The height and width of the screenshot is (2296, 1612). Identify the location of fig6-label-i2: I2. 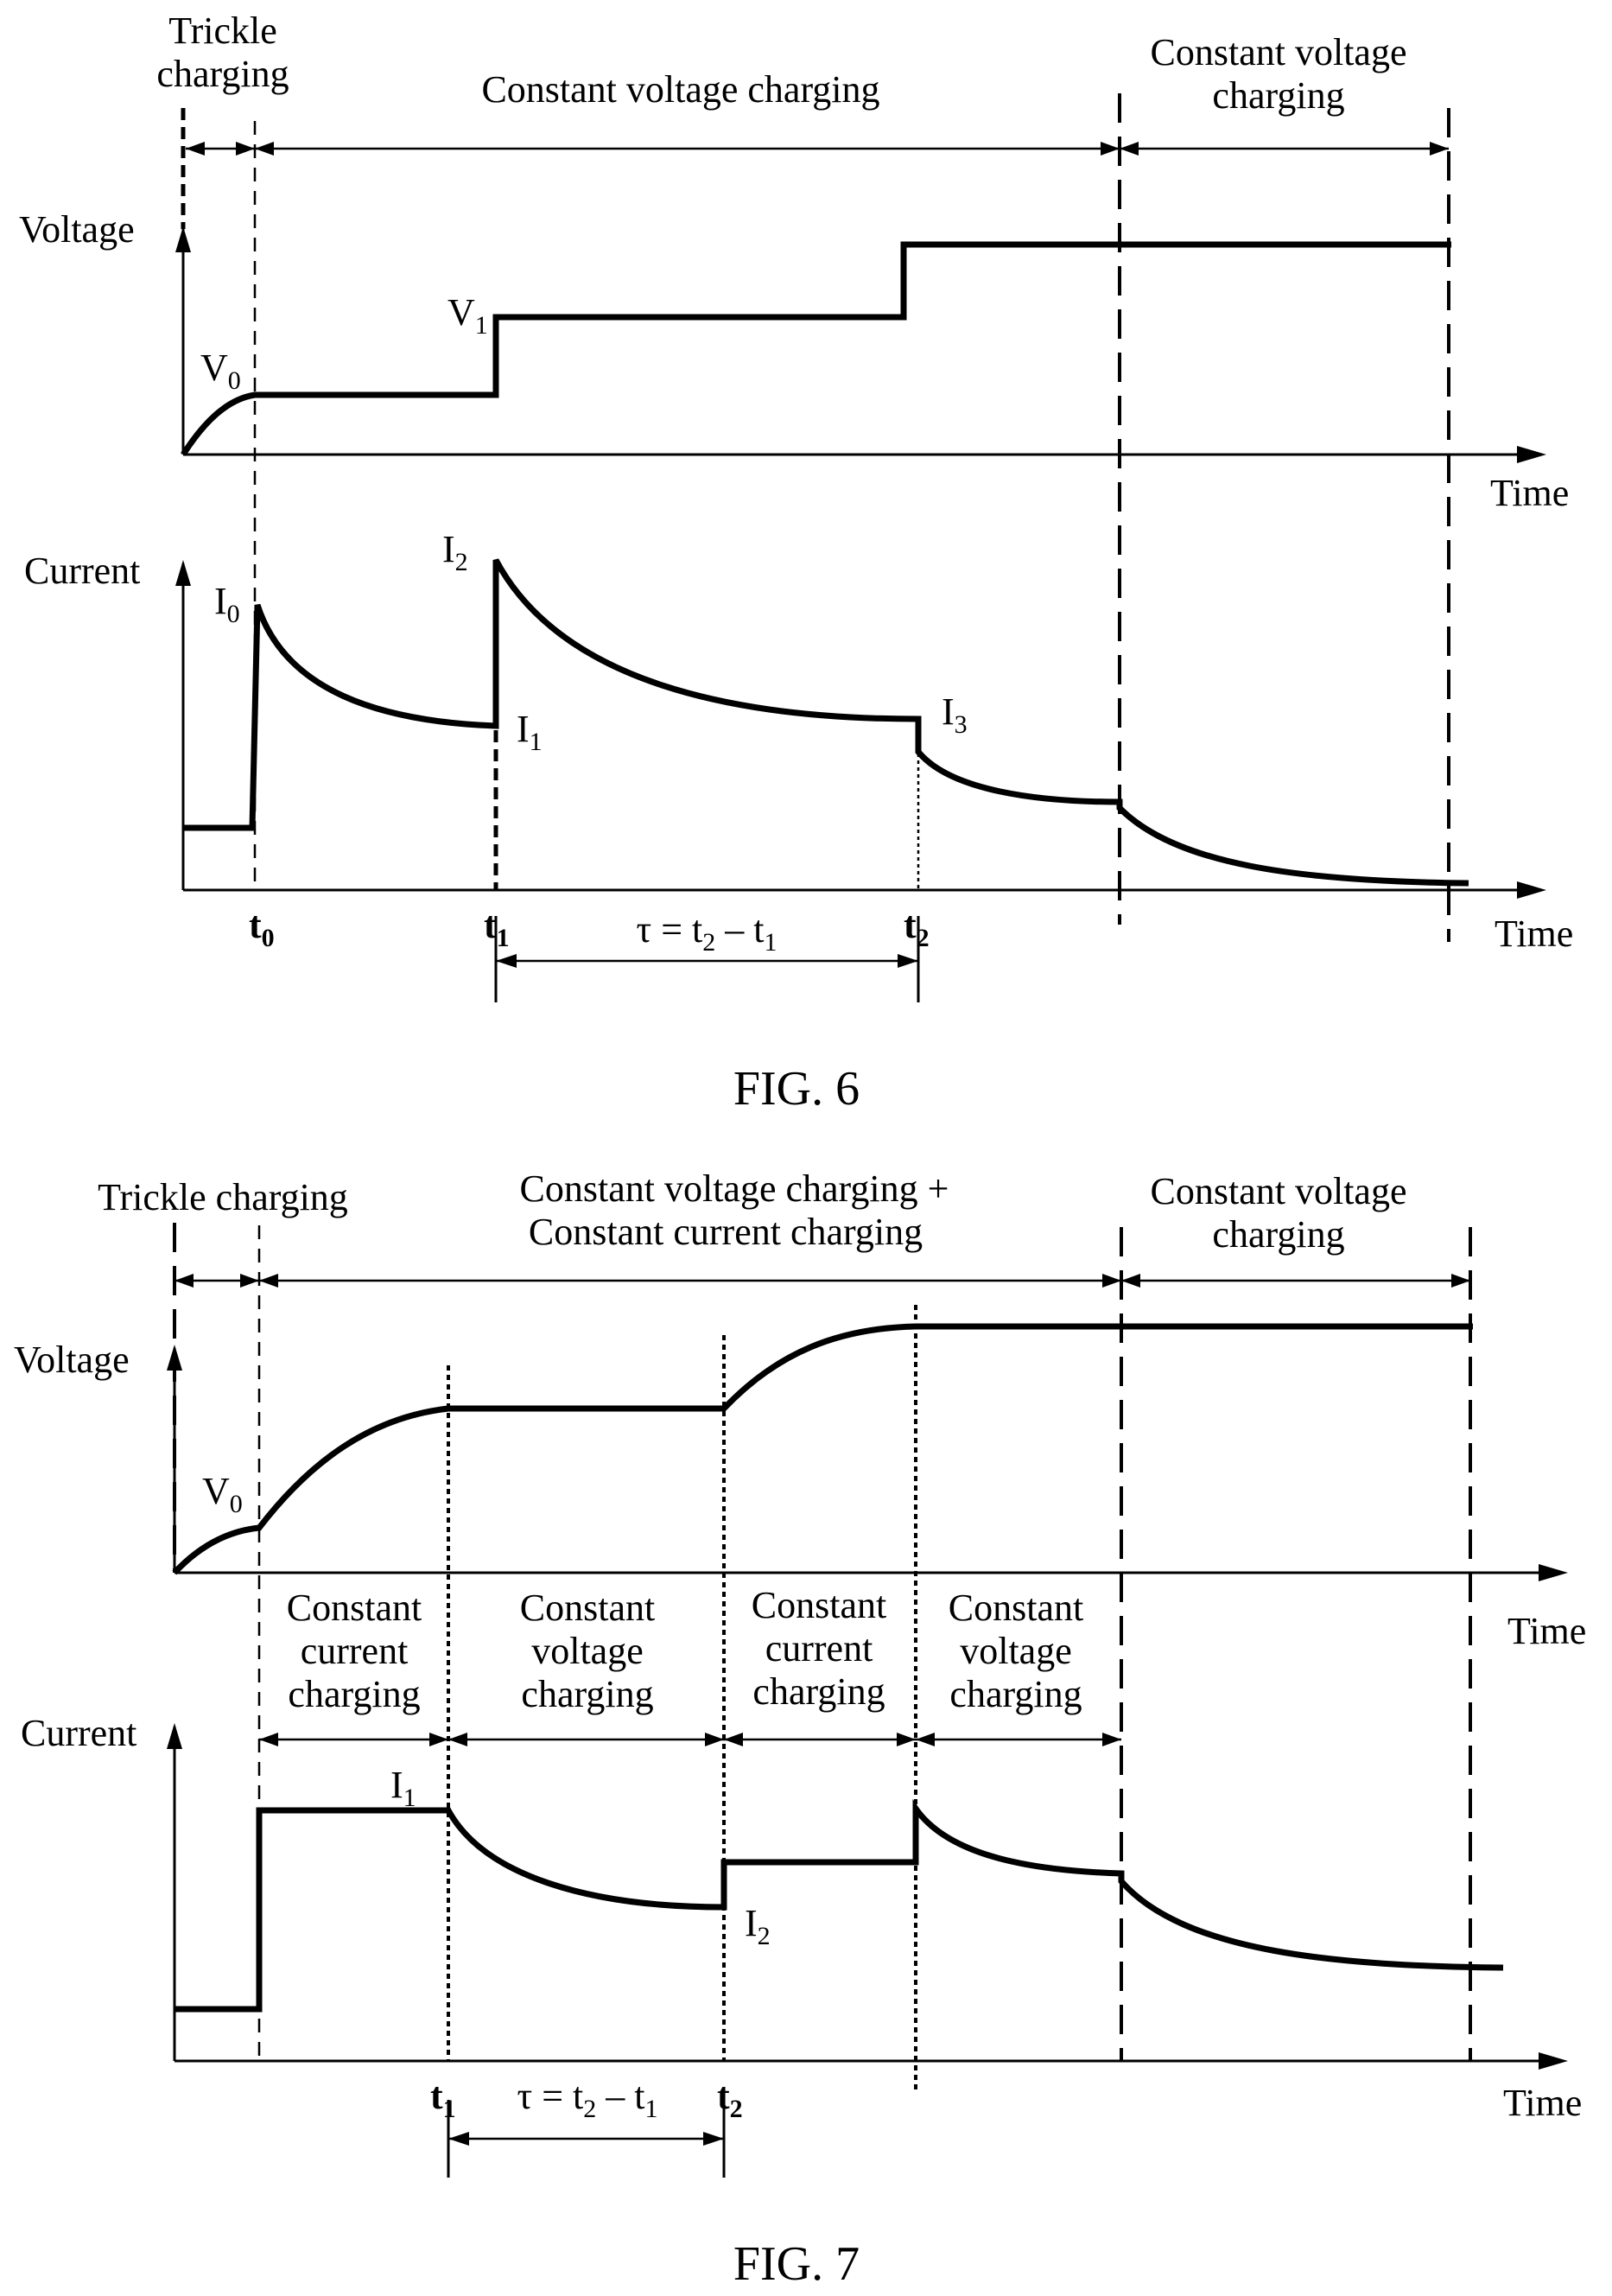
(455, 552).